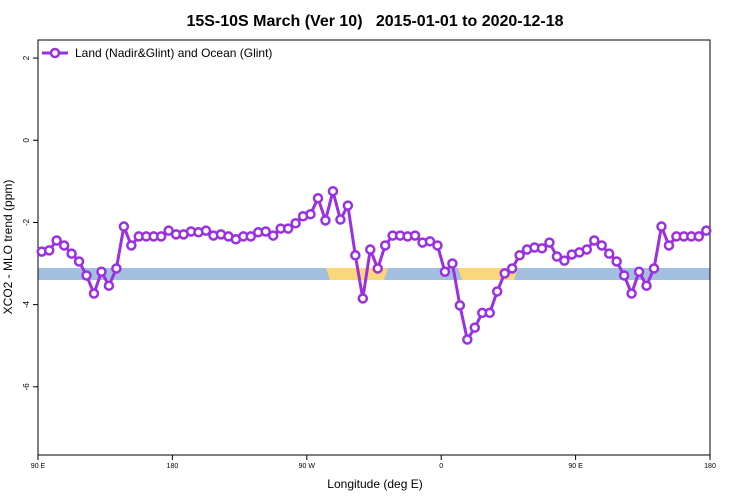  Describe the element at coordinates (26, 387) in the screenshot. I see `y-tick-label: -6` at that location.